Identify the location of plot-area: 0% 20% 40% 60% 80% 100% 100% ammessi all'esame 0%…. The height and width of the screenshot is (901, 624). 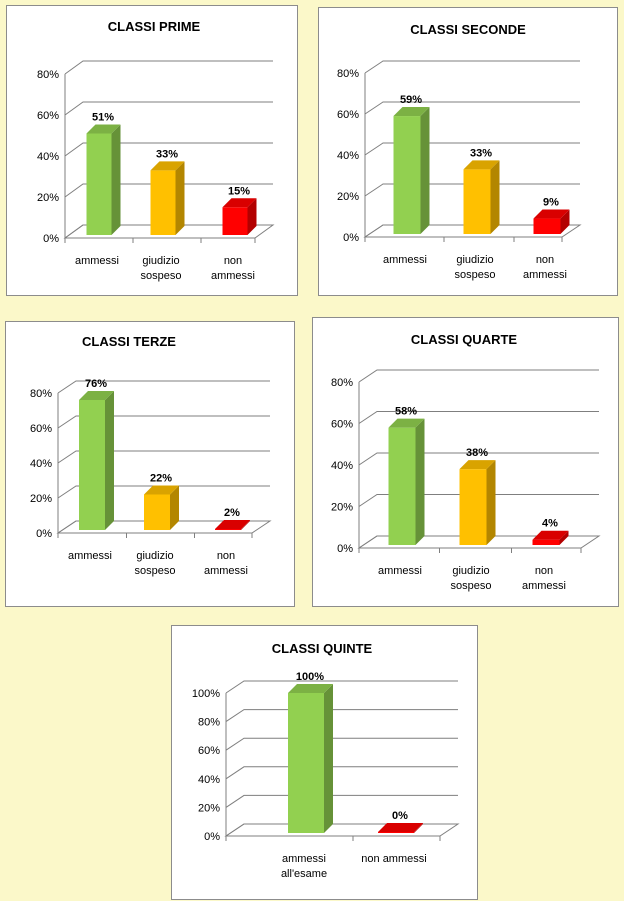
(326, 775).